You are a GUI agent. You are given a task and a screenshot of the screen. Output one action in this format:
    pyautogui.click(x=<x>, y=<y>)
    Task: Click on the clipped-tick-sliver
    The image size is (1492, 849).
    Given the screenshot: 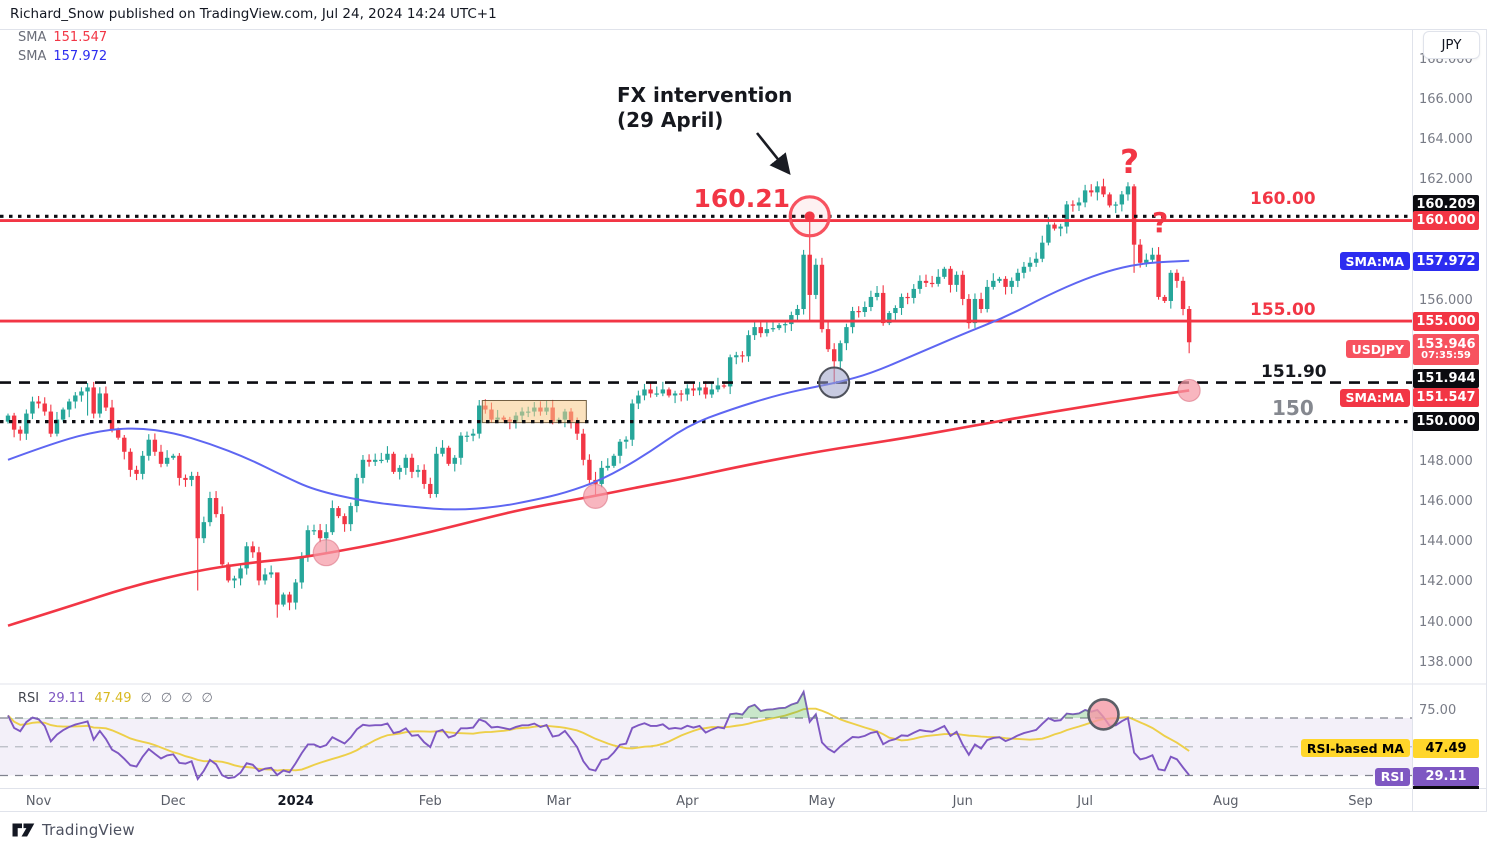 What is the action you would take?
    pyautogui.click(x=1446, y=787)
    